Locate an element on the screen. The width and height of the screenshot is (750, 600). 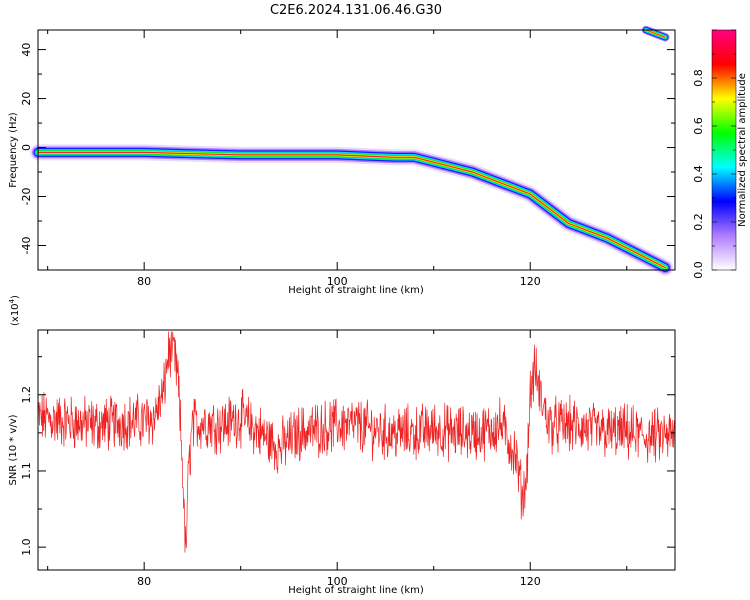
ridge-top-segment is located at coordinates (655, 33).